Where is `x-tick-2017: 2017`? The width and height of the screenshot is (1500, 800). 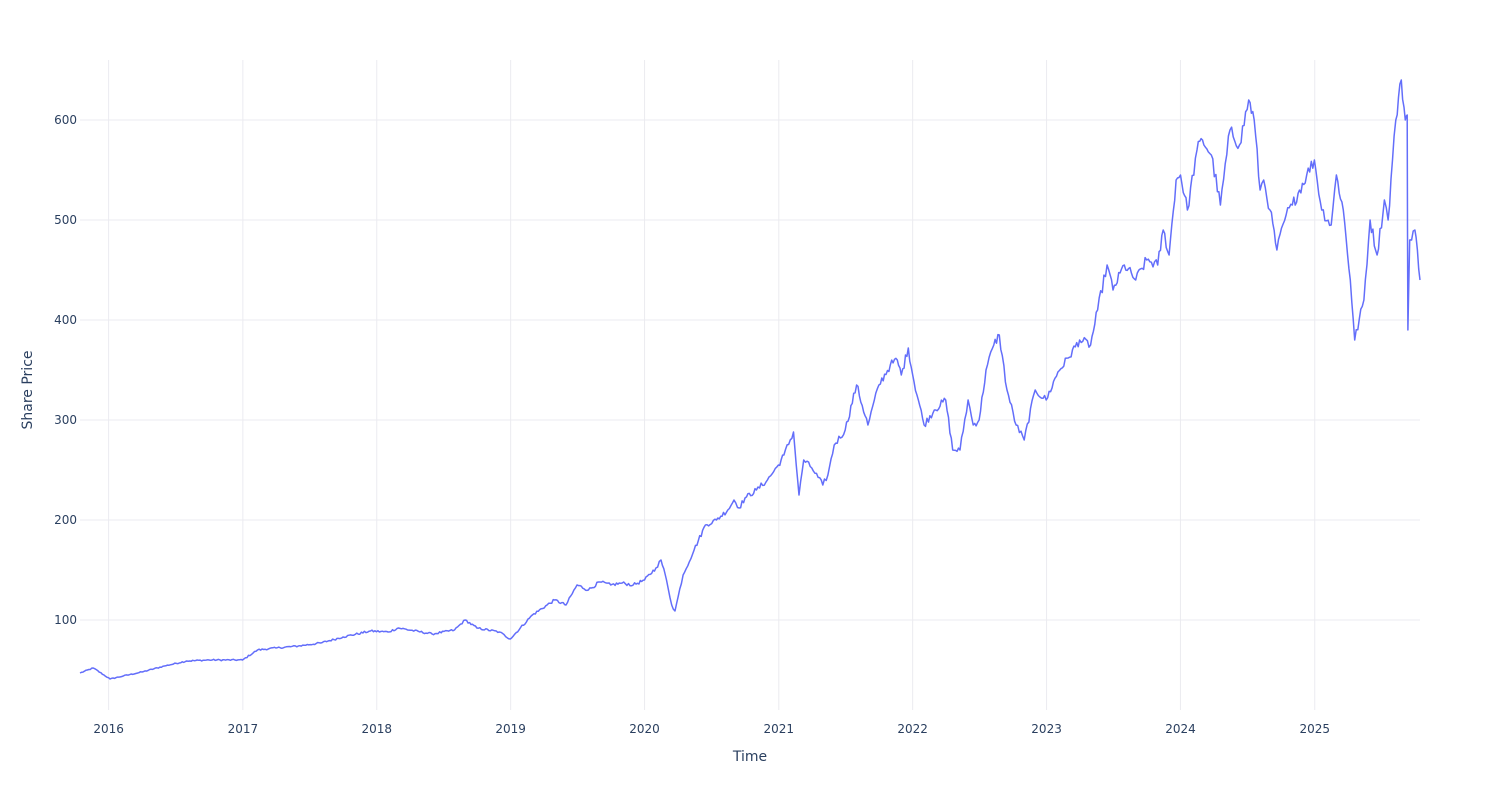 x-tick-2017: 2017 is located at coordinates (243, 729).